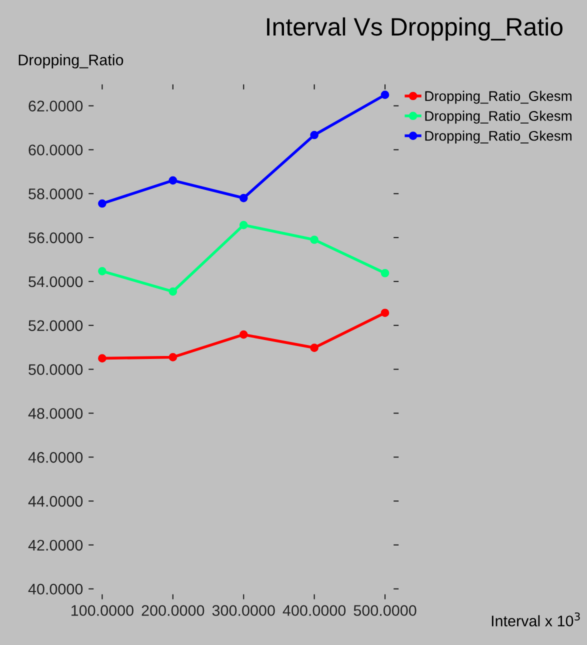  I want to click on y-axis-title: Dropping_Ratio, so click(71, 61).